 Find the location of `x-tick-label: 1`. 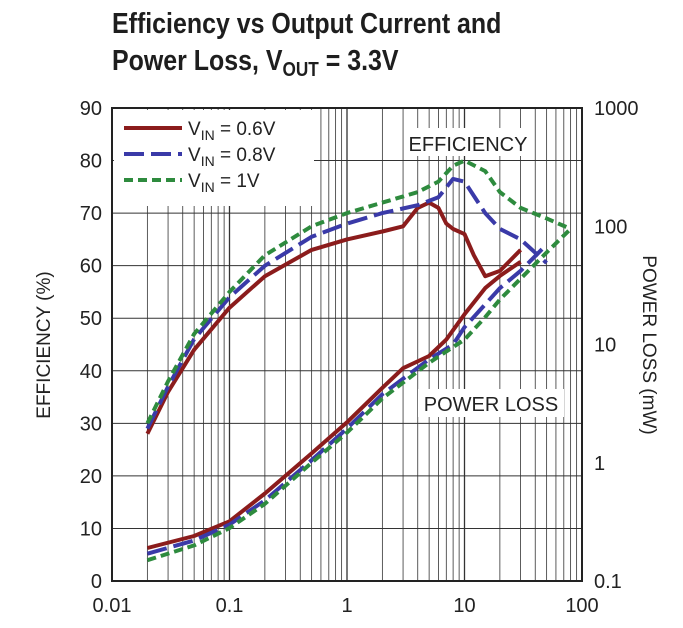

x-tick-label: 1 is located at coordinates (346, 606).